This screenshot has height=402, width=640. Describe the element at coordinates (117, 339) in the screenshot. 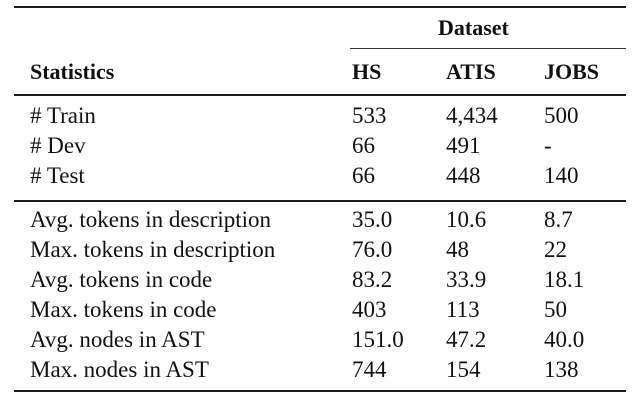

I see `row-label: Avg. nodes in AST` at that location.